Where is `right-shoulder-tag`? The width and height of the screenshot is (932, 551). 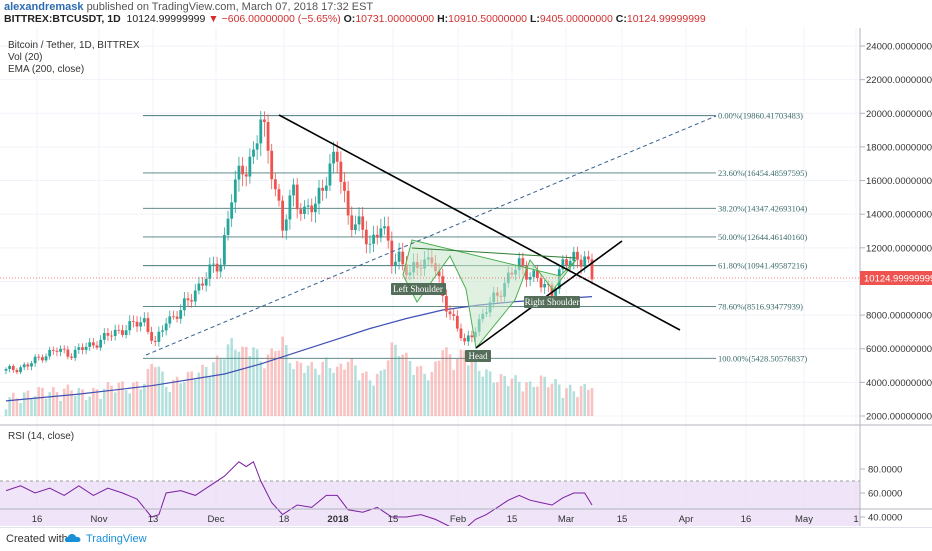
right-shoulder-tag is located at coordinates (552, 302).